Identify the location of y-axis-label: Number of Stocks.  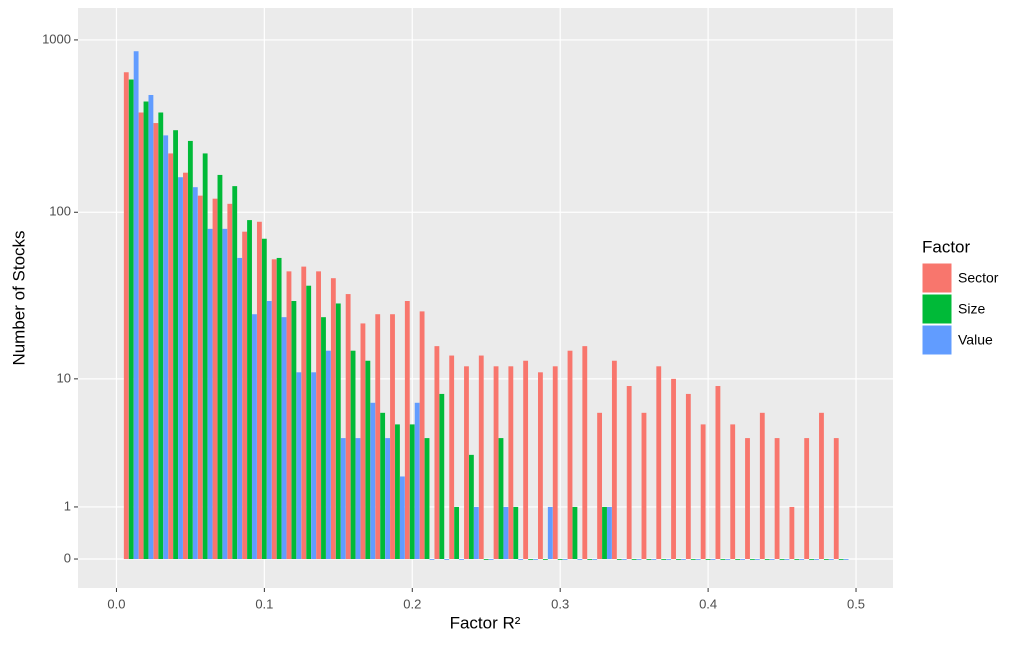
(18, 297).